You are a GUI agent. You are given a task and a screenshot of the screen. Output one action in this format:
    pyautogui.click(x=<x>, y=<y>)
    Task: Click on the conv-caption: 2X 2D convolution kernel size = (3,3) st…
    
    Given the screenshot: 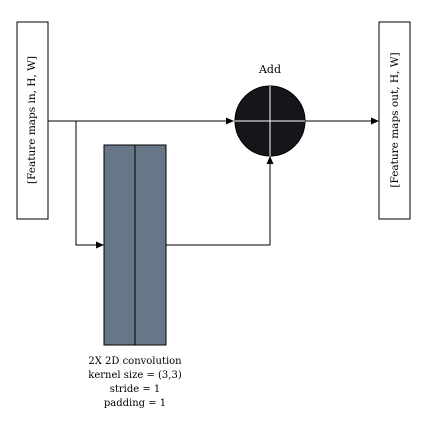 What is the action you would take?
    pyautogui.click(x=135, y=382)
    